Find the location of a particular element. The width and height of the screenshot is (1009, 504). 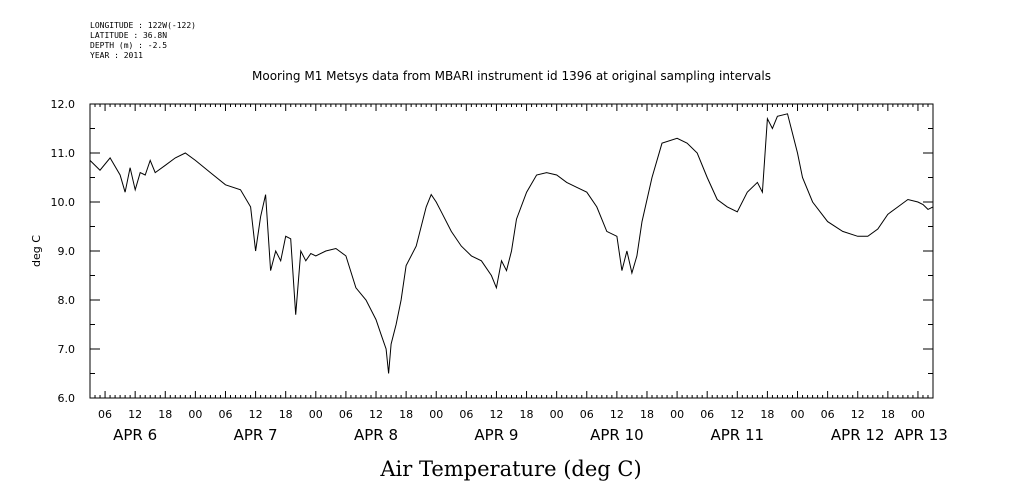

day-label: APR 8 is located at coordinates (376, 435).